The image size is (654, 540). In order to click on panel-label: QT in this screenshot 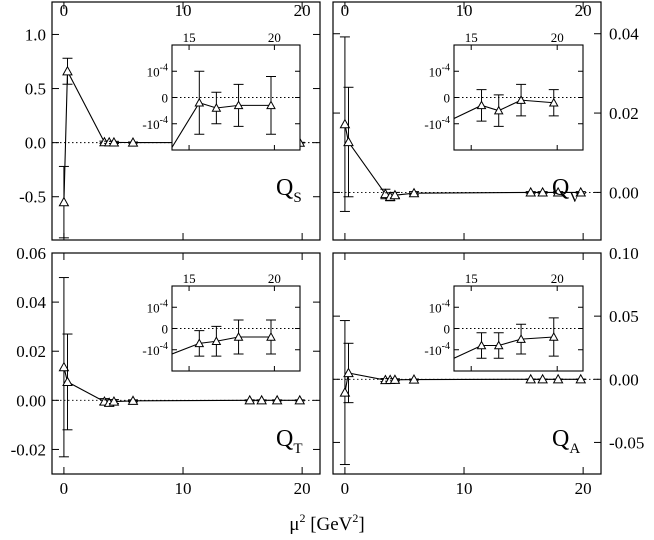, I will do `click(289, 441)`.